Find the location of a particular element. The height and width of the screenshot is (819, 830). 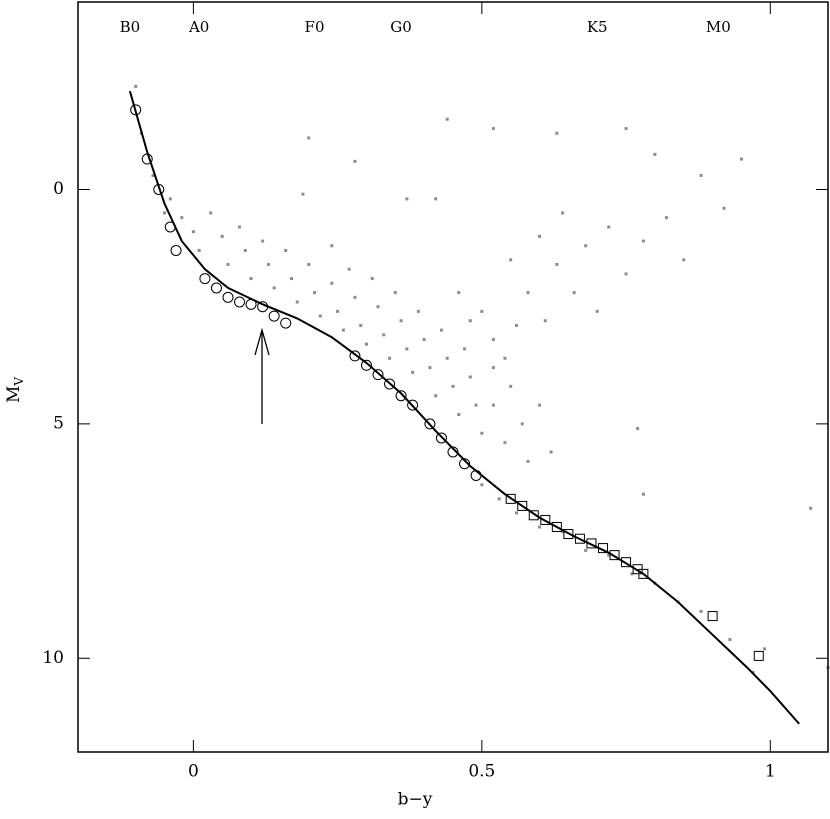

spectral-type-label: F0 is located at coordinates (315, 27).